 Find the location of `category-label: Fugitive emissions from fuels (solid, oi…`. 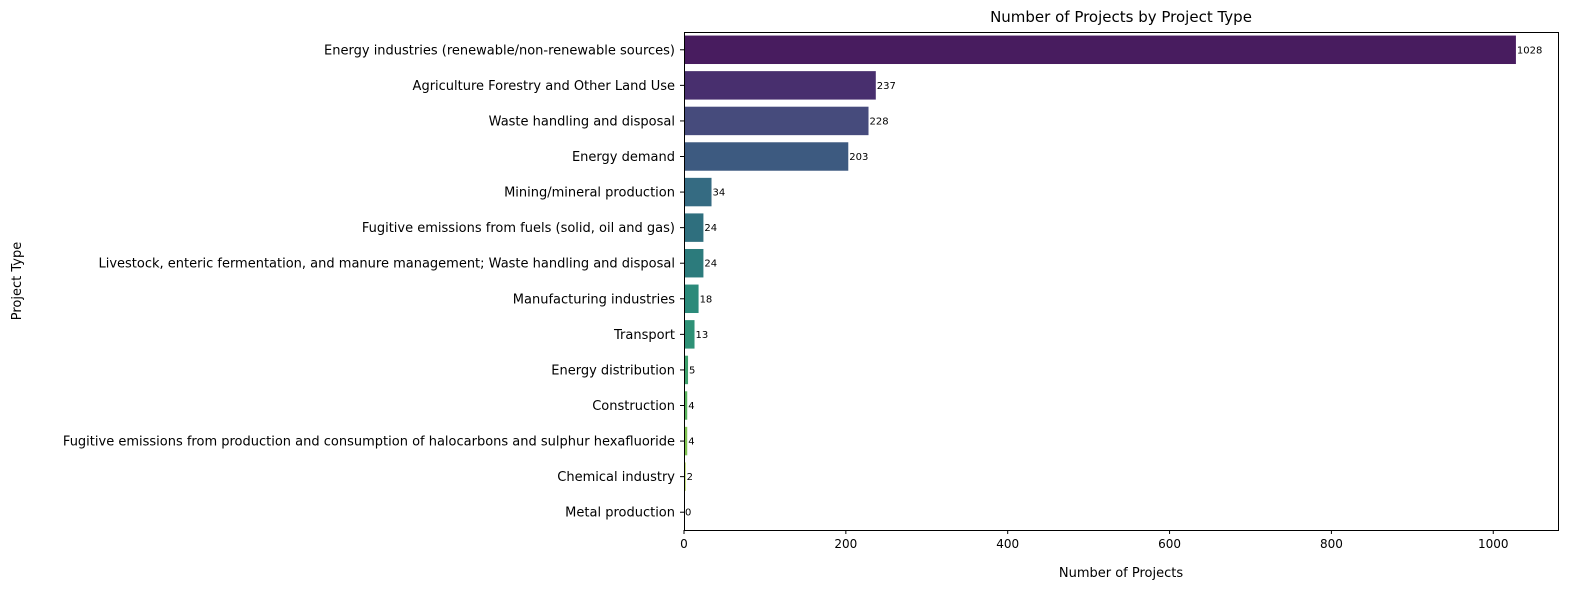

category-label: Fugitive emissions from fuels (solid, oi… is located at coordinates (518, 228).